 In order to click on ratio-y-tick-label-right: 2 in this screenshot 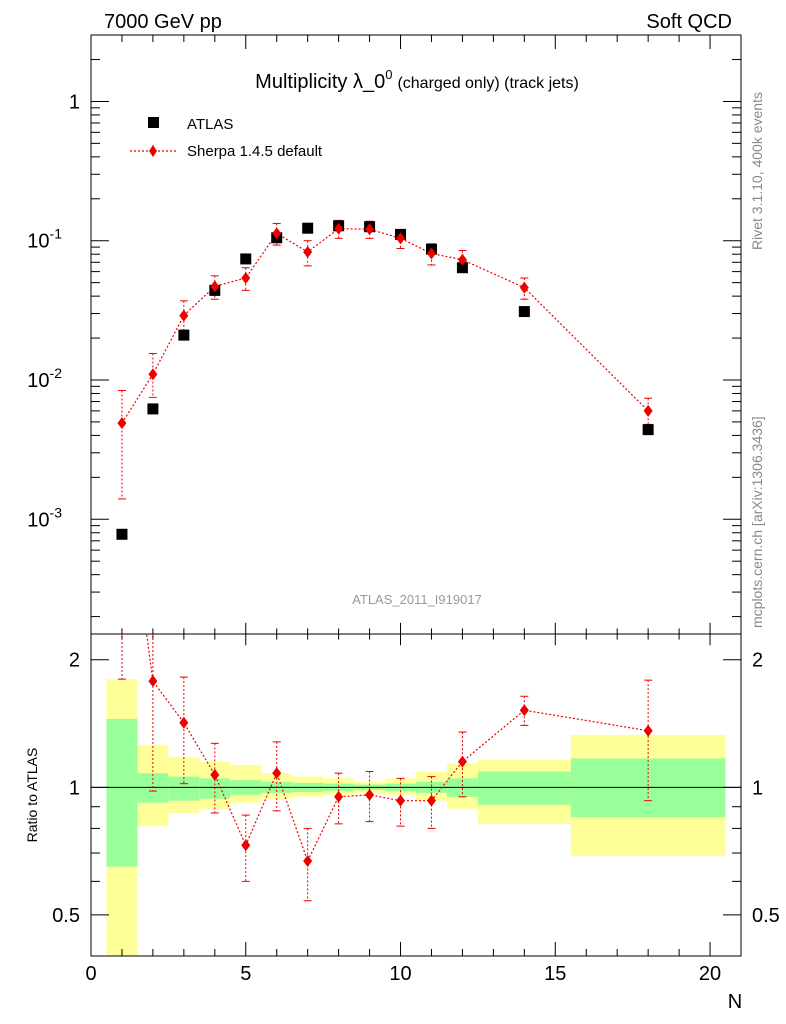, I will do `click(757, 661)`.